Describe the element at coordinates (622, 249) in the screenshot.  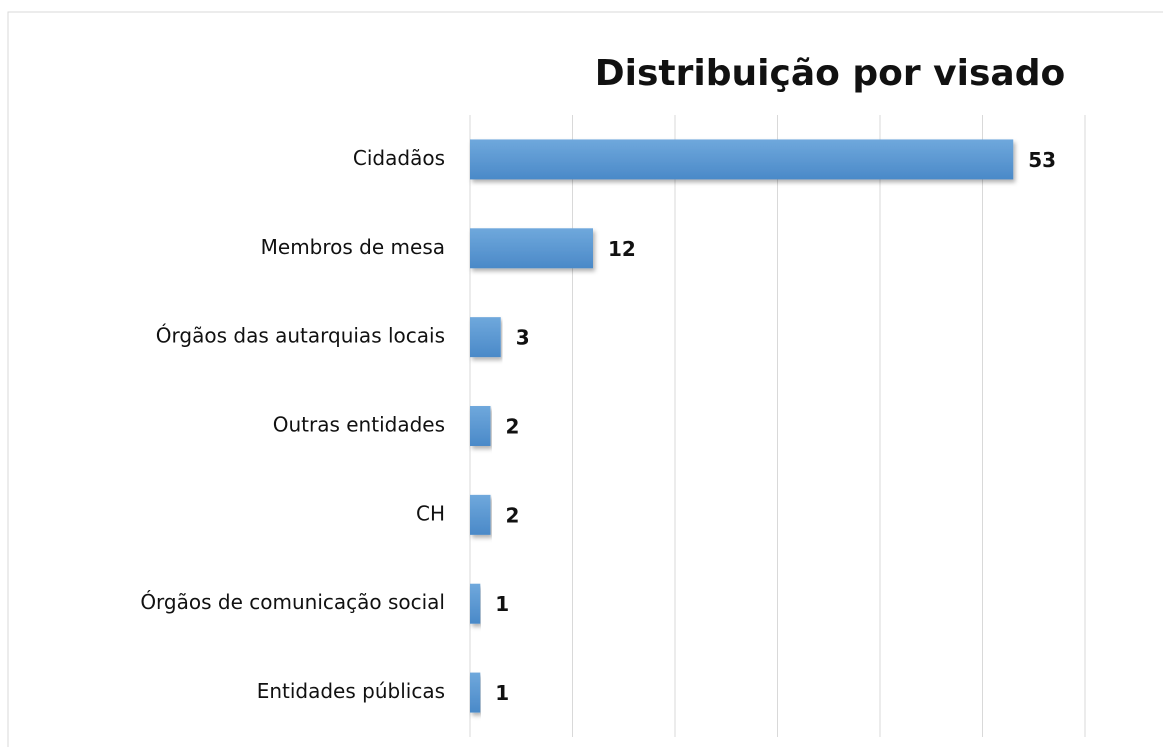
I see `data-label: 12` at that location.